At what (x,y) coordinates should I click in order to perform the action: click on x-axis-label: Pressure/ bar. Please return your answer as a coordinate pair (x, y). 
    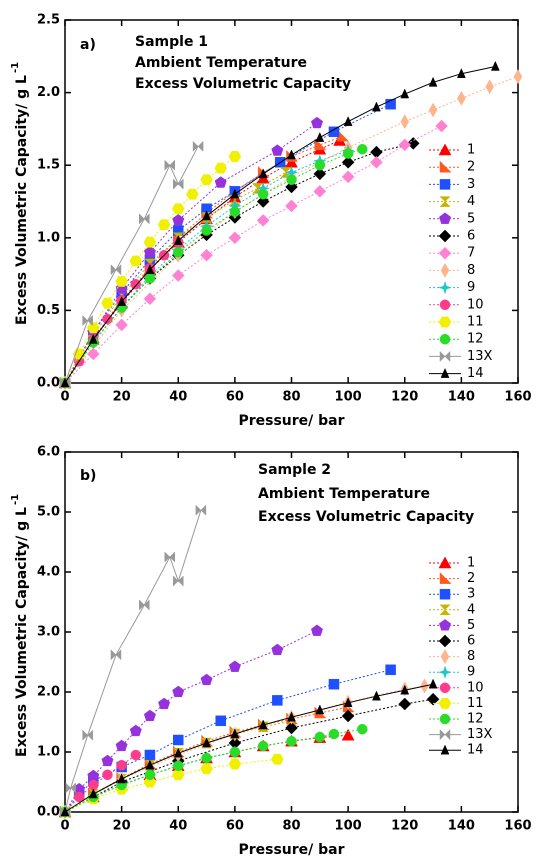
    Looking at the image, I should click on (291, 850).